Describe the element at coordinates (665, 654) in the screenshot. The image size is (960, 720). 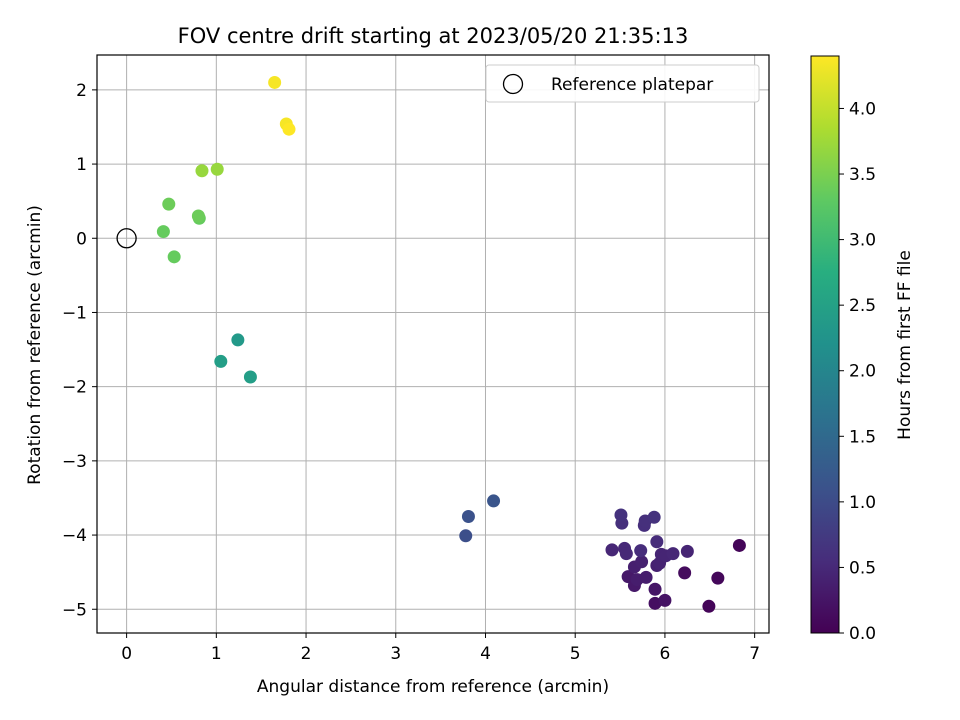
I see `x-tick-label: 6` at that location.